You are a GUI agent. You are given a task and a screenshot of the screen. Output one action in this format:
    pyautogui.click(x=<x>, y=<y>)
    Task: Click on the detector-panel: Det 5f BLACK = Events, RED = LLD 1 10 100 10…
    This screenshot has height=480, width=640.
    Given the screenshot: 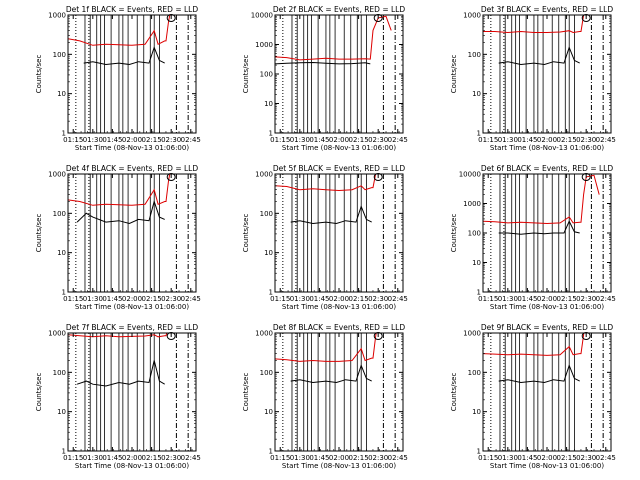 What is the action you would take?
    pyautogui.click(x=325, y=237)
    